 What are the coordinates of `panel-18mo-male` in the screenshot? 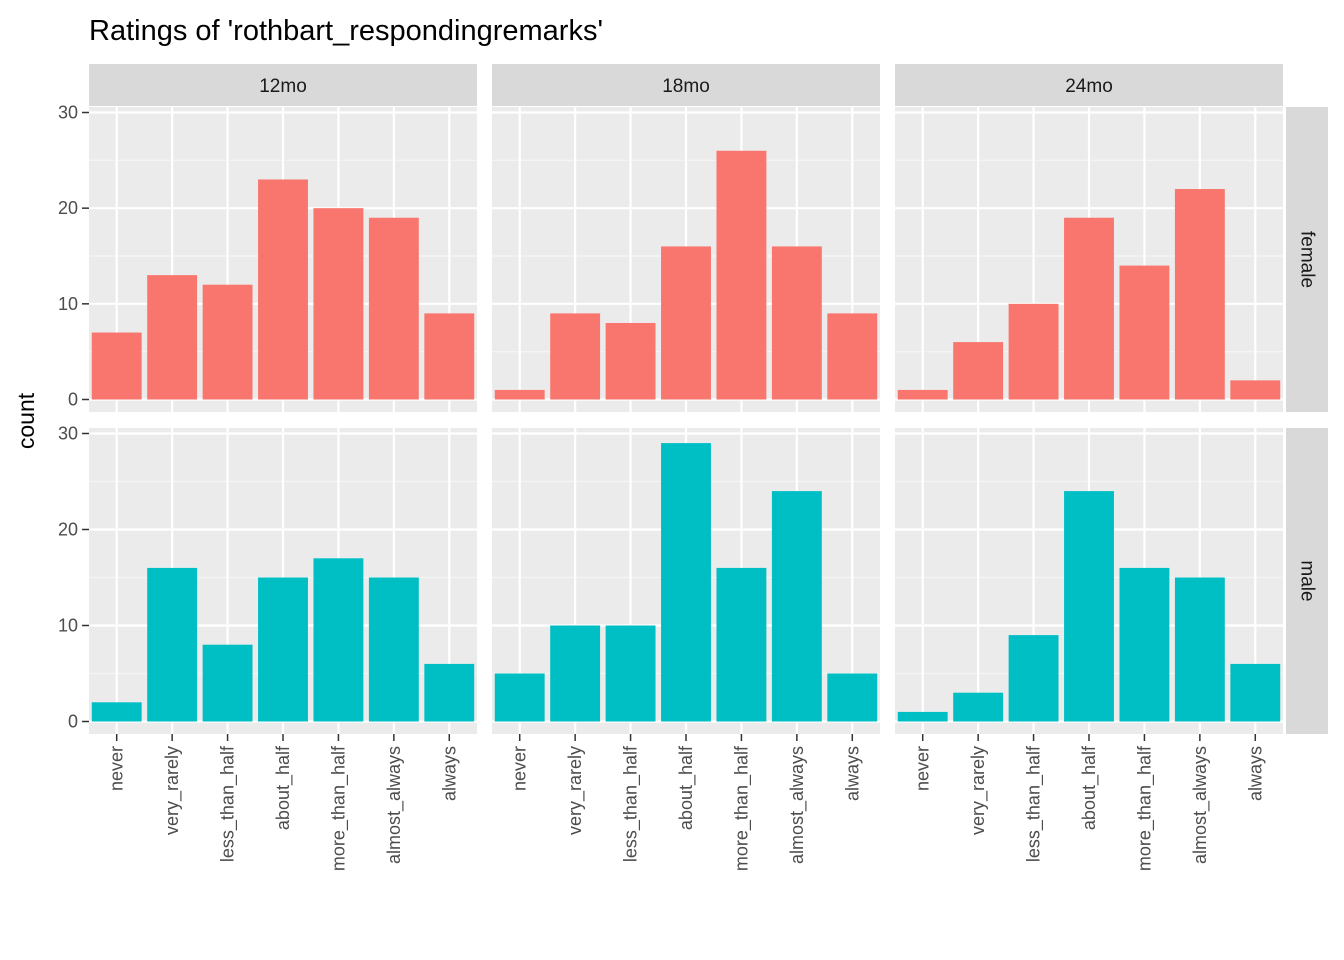 It's located at (686, 581).